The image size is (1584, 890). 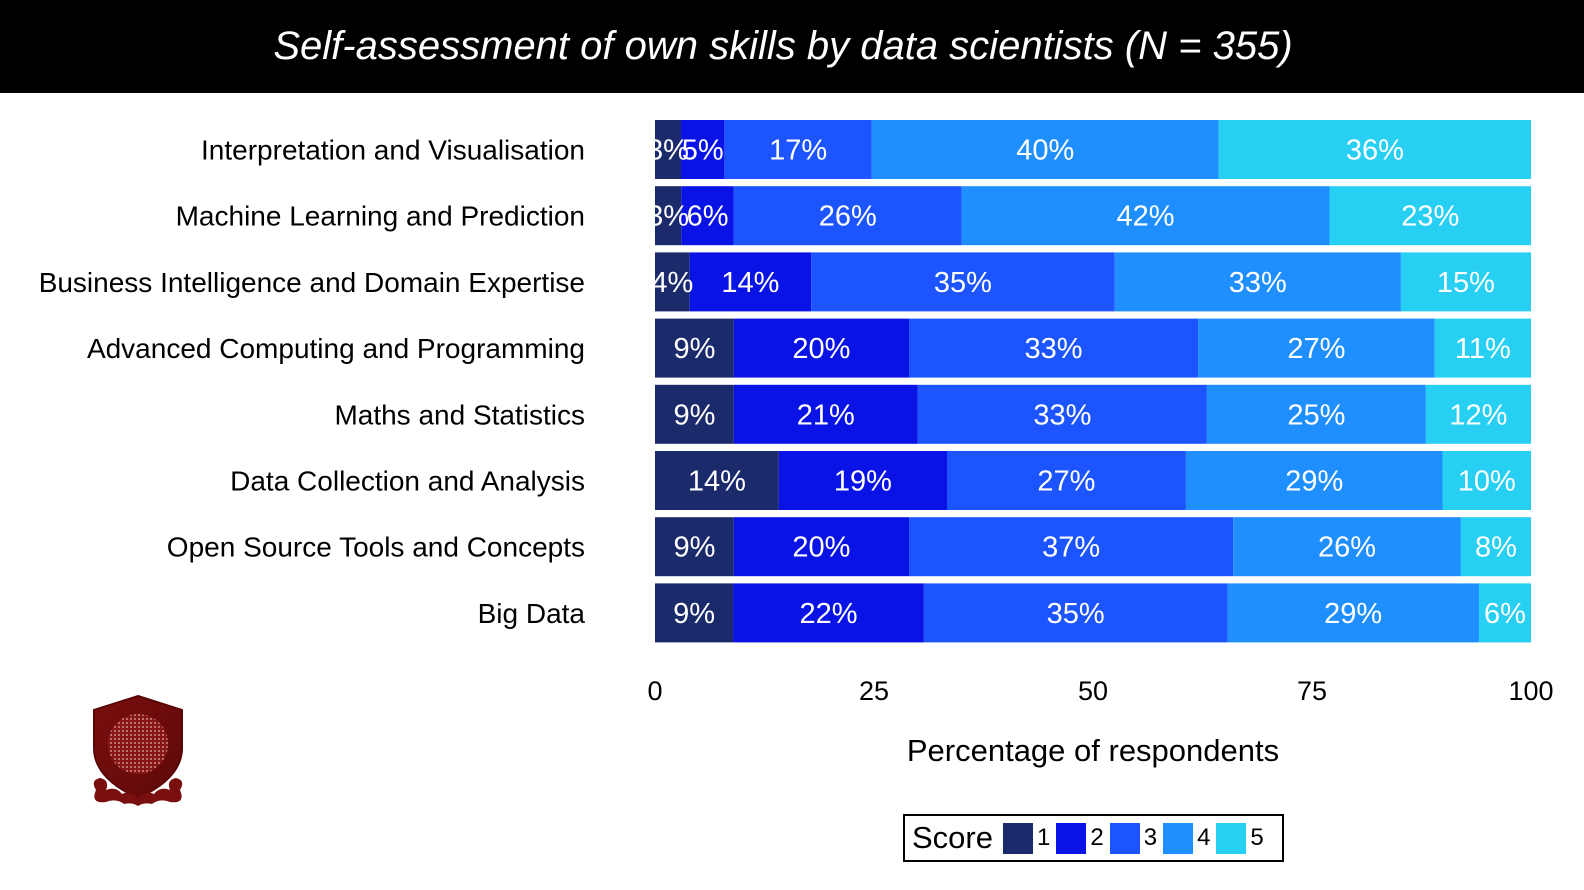 I want to click on data-label: 21%, so click(x=826, y=415).